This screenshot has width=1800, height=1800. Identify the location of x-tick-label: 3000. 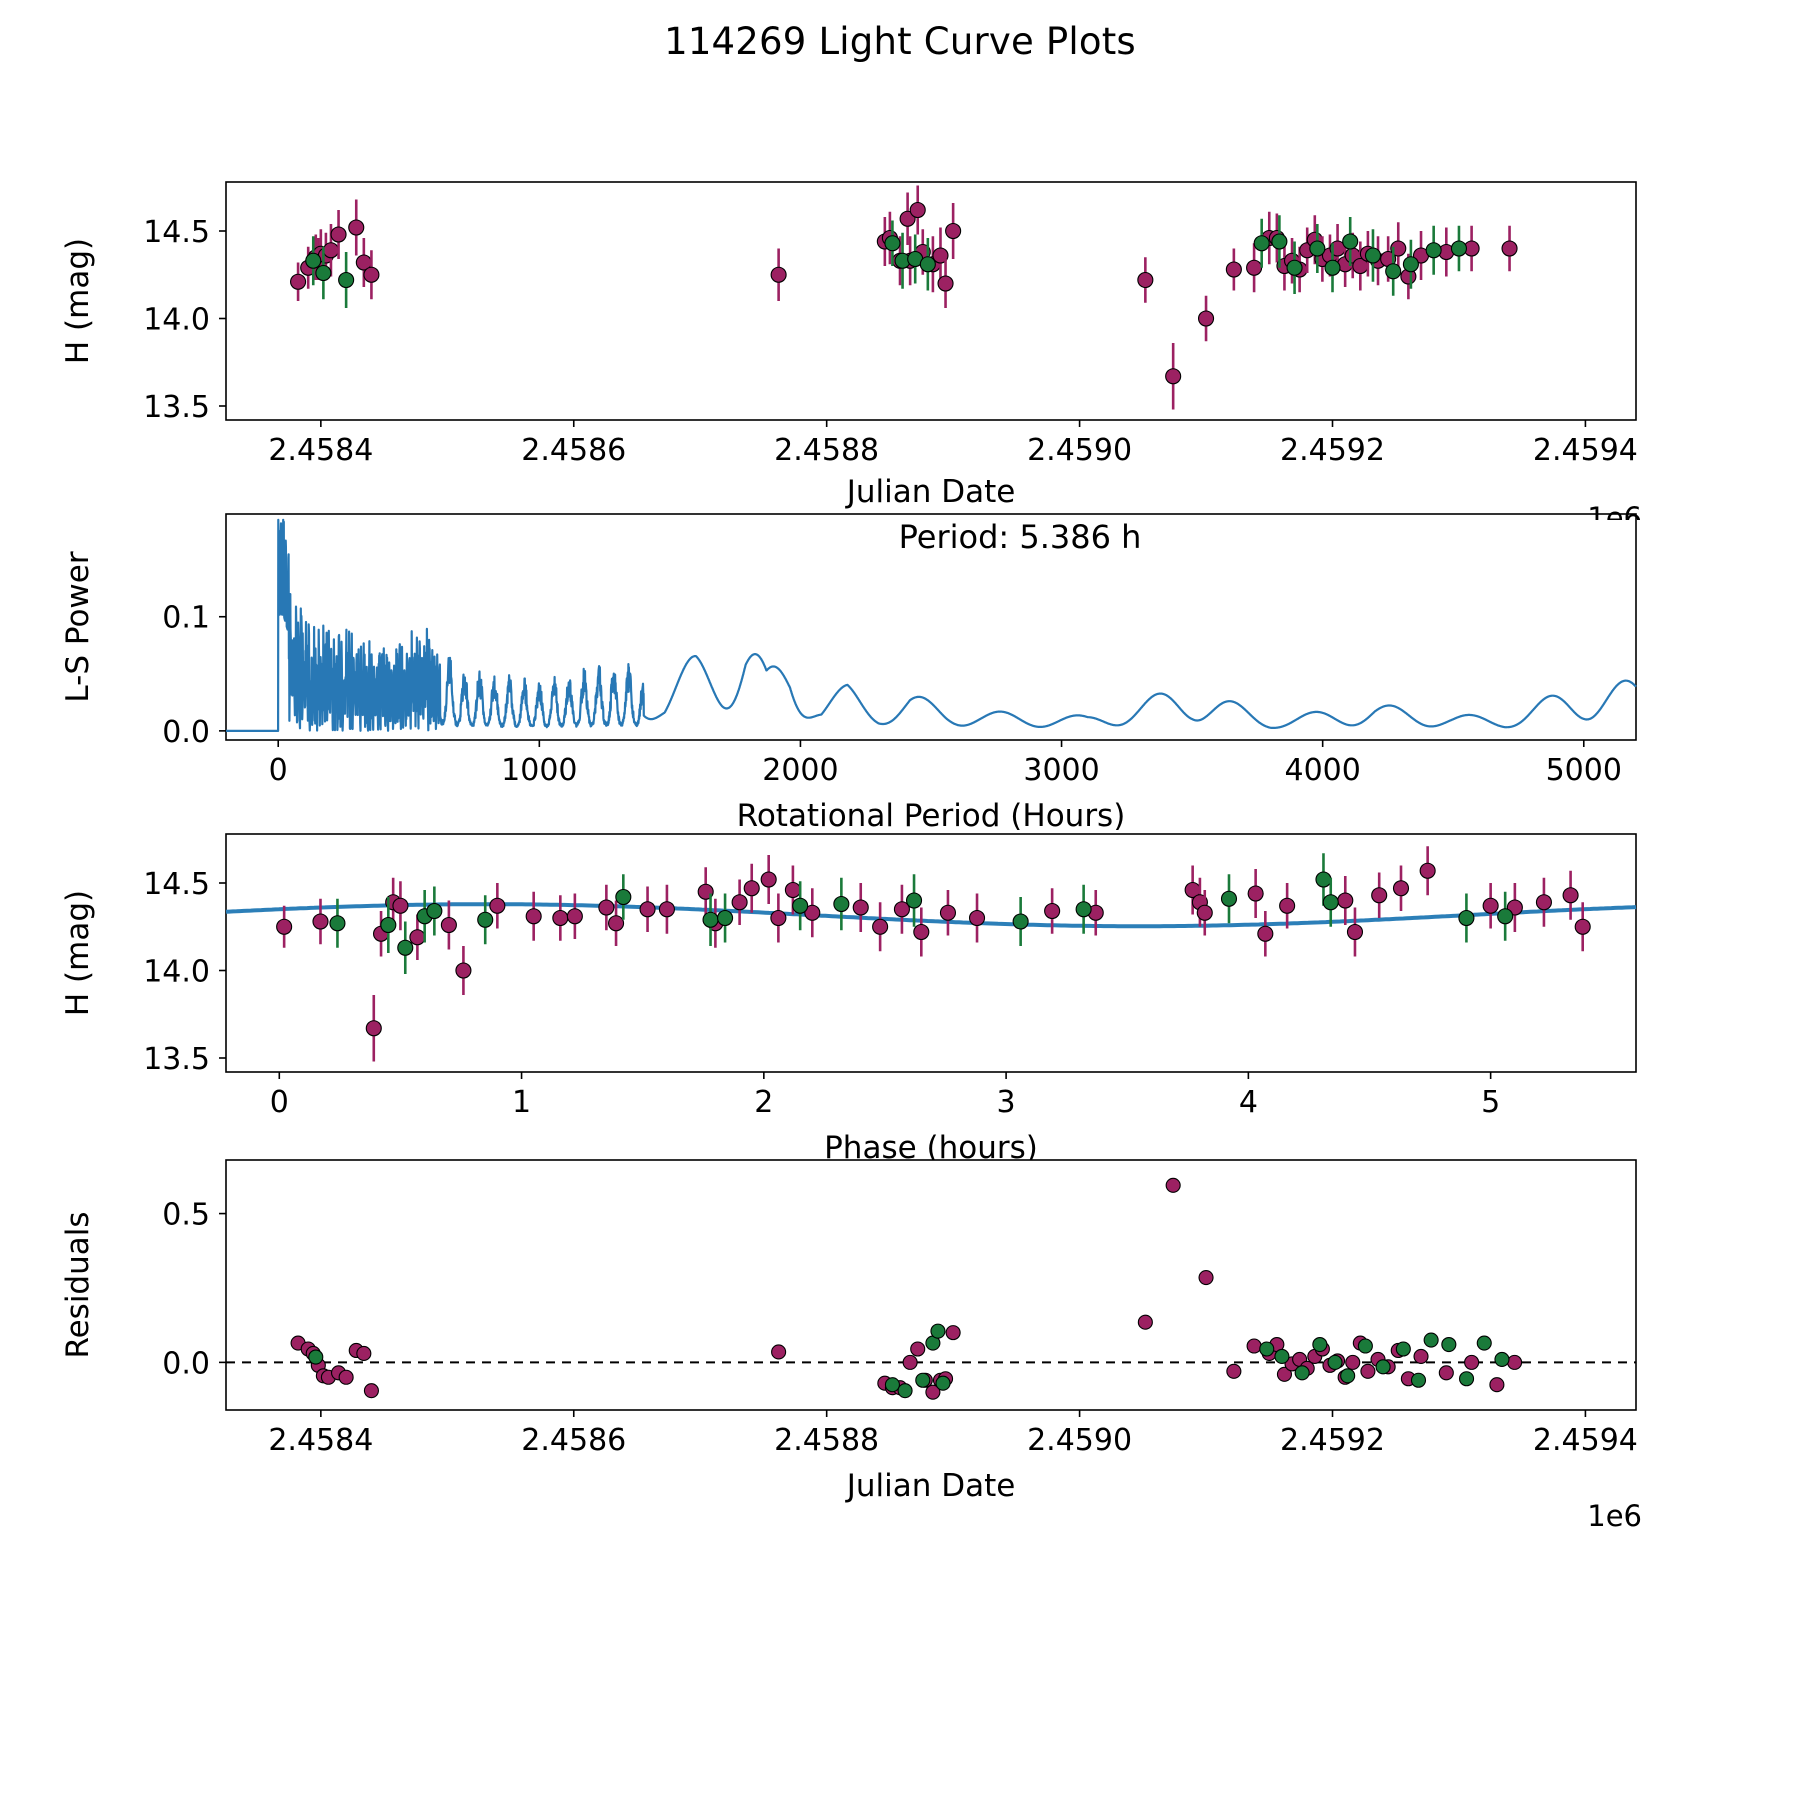
(1061, 770).